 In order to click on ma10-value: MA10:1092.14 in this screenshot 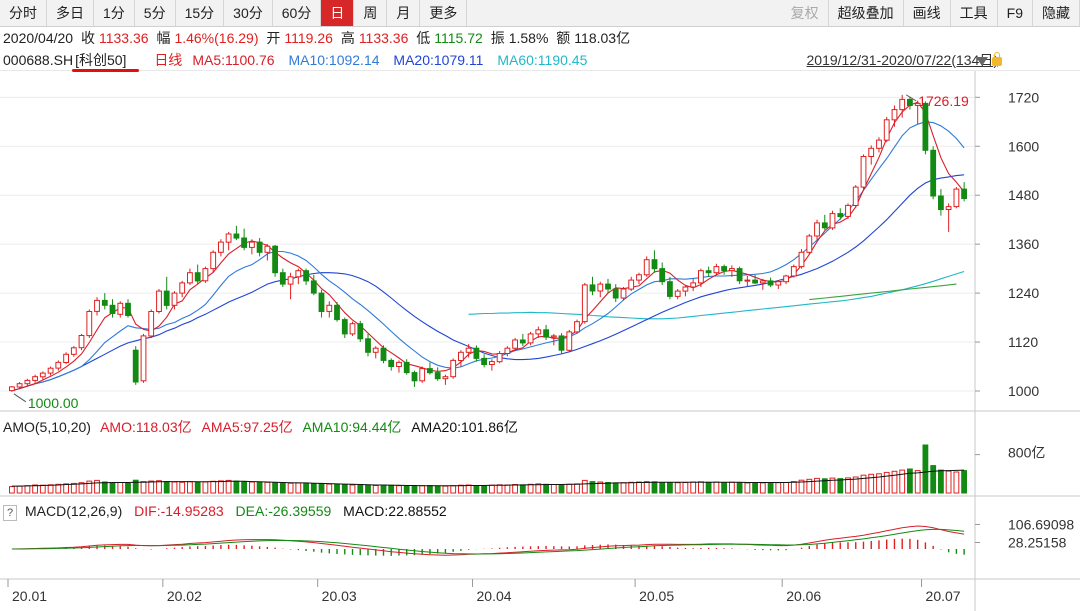, I will do `click(334, 60)`.